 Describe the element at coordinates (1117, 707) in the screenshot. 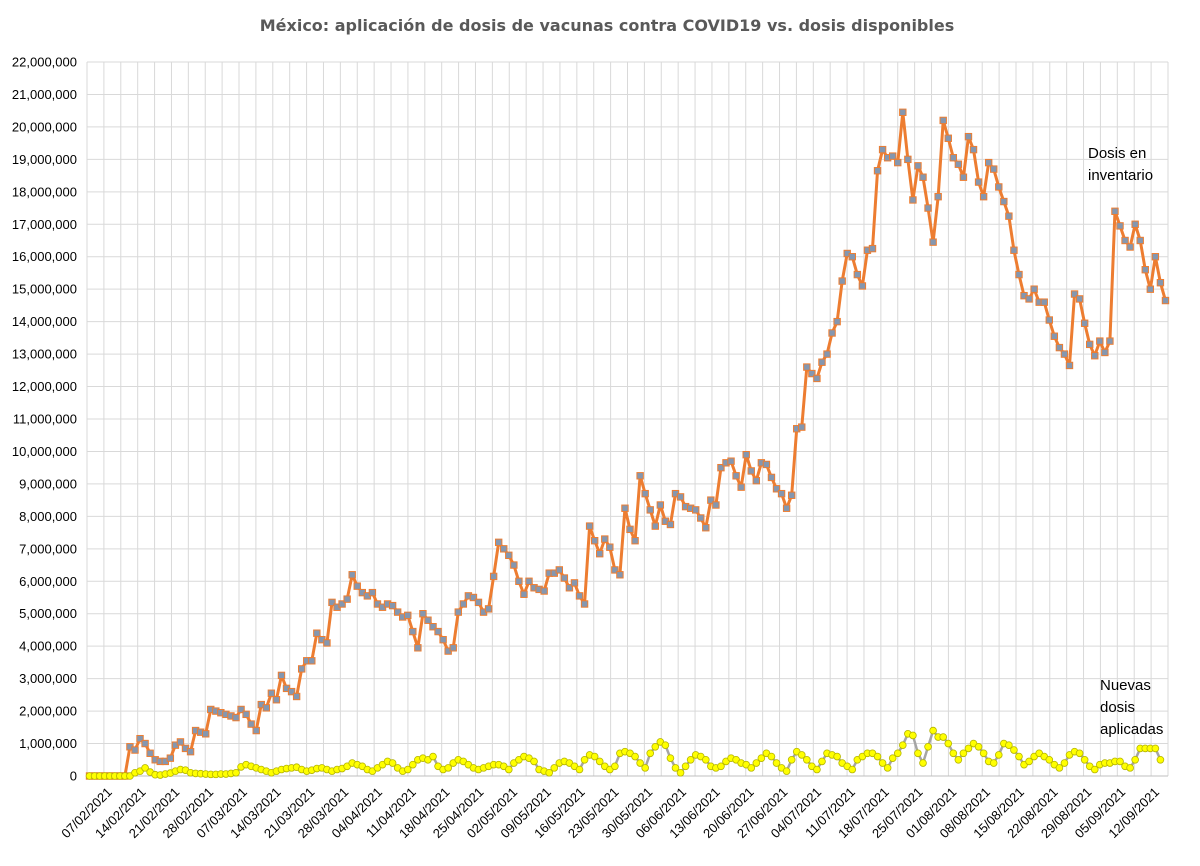

I see `annotation-line: dosis` at that location.